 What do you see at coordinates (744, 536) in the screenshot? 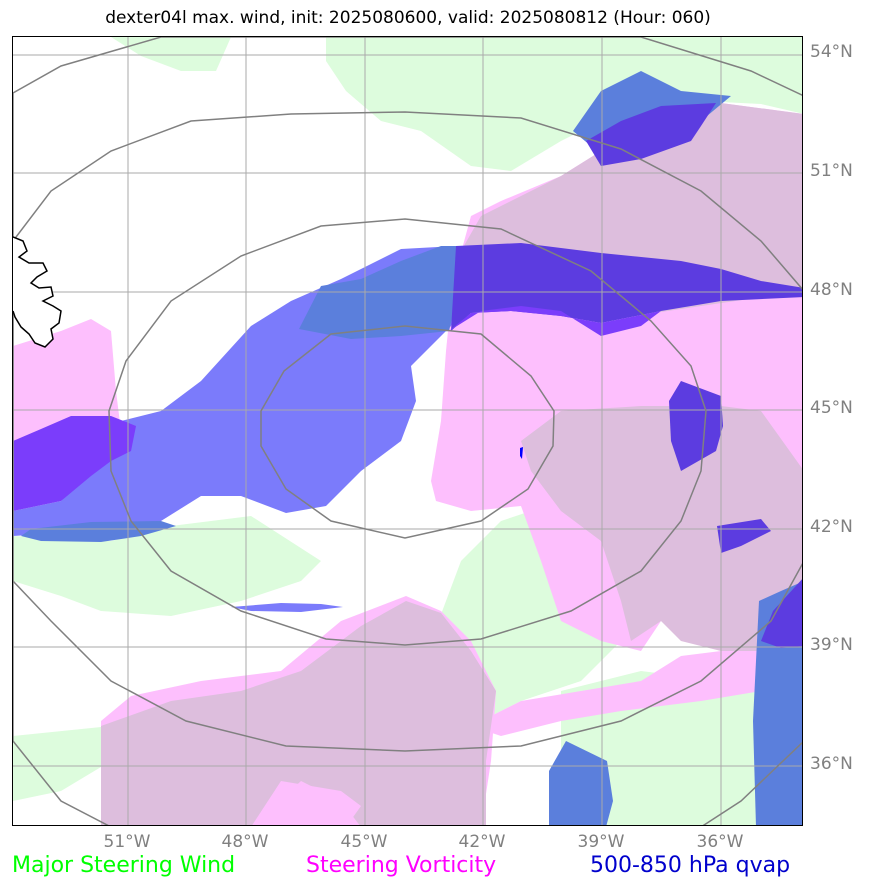
I see `qvap-patch-east-small` at bounding box center [744, 536].